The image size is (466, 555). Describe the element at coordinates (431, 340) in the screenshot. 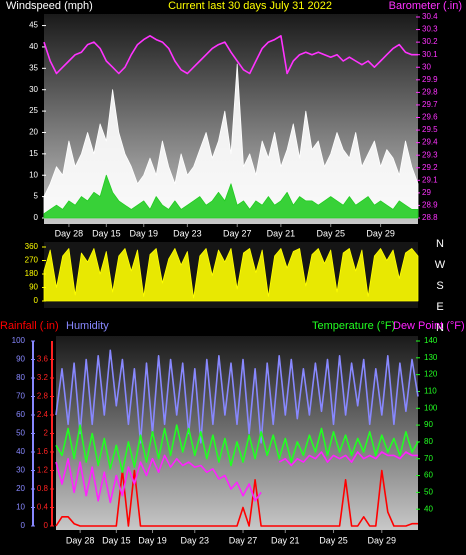

I see `y-tick-label: 140` at that location.